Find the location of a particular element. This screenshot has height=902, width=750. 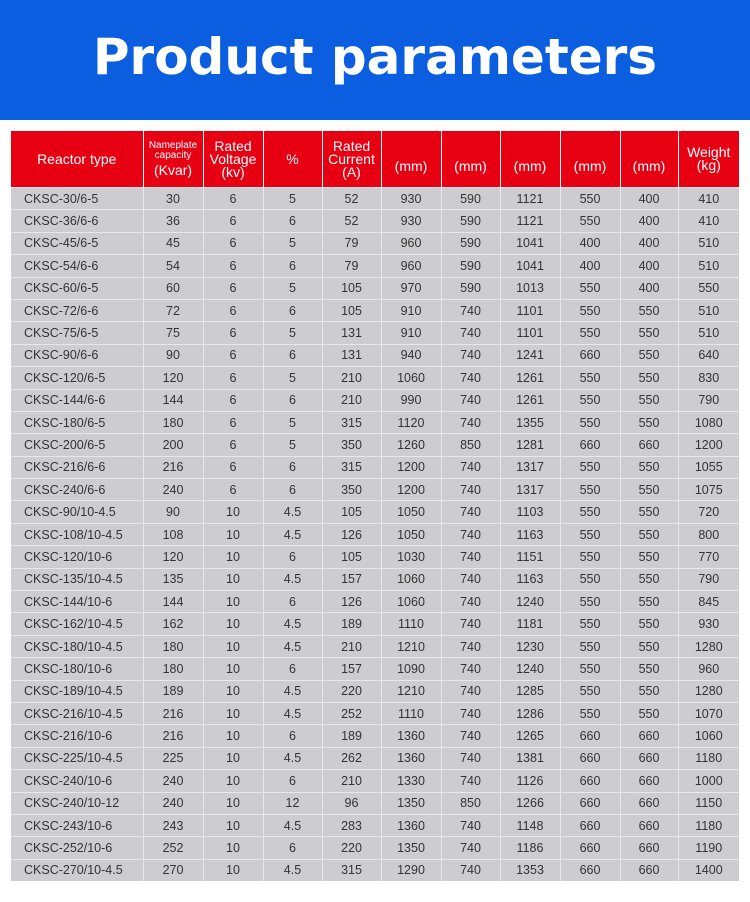

table-cell: 1013 is located at coordinates (530, 288).